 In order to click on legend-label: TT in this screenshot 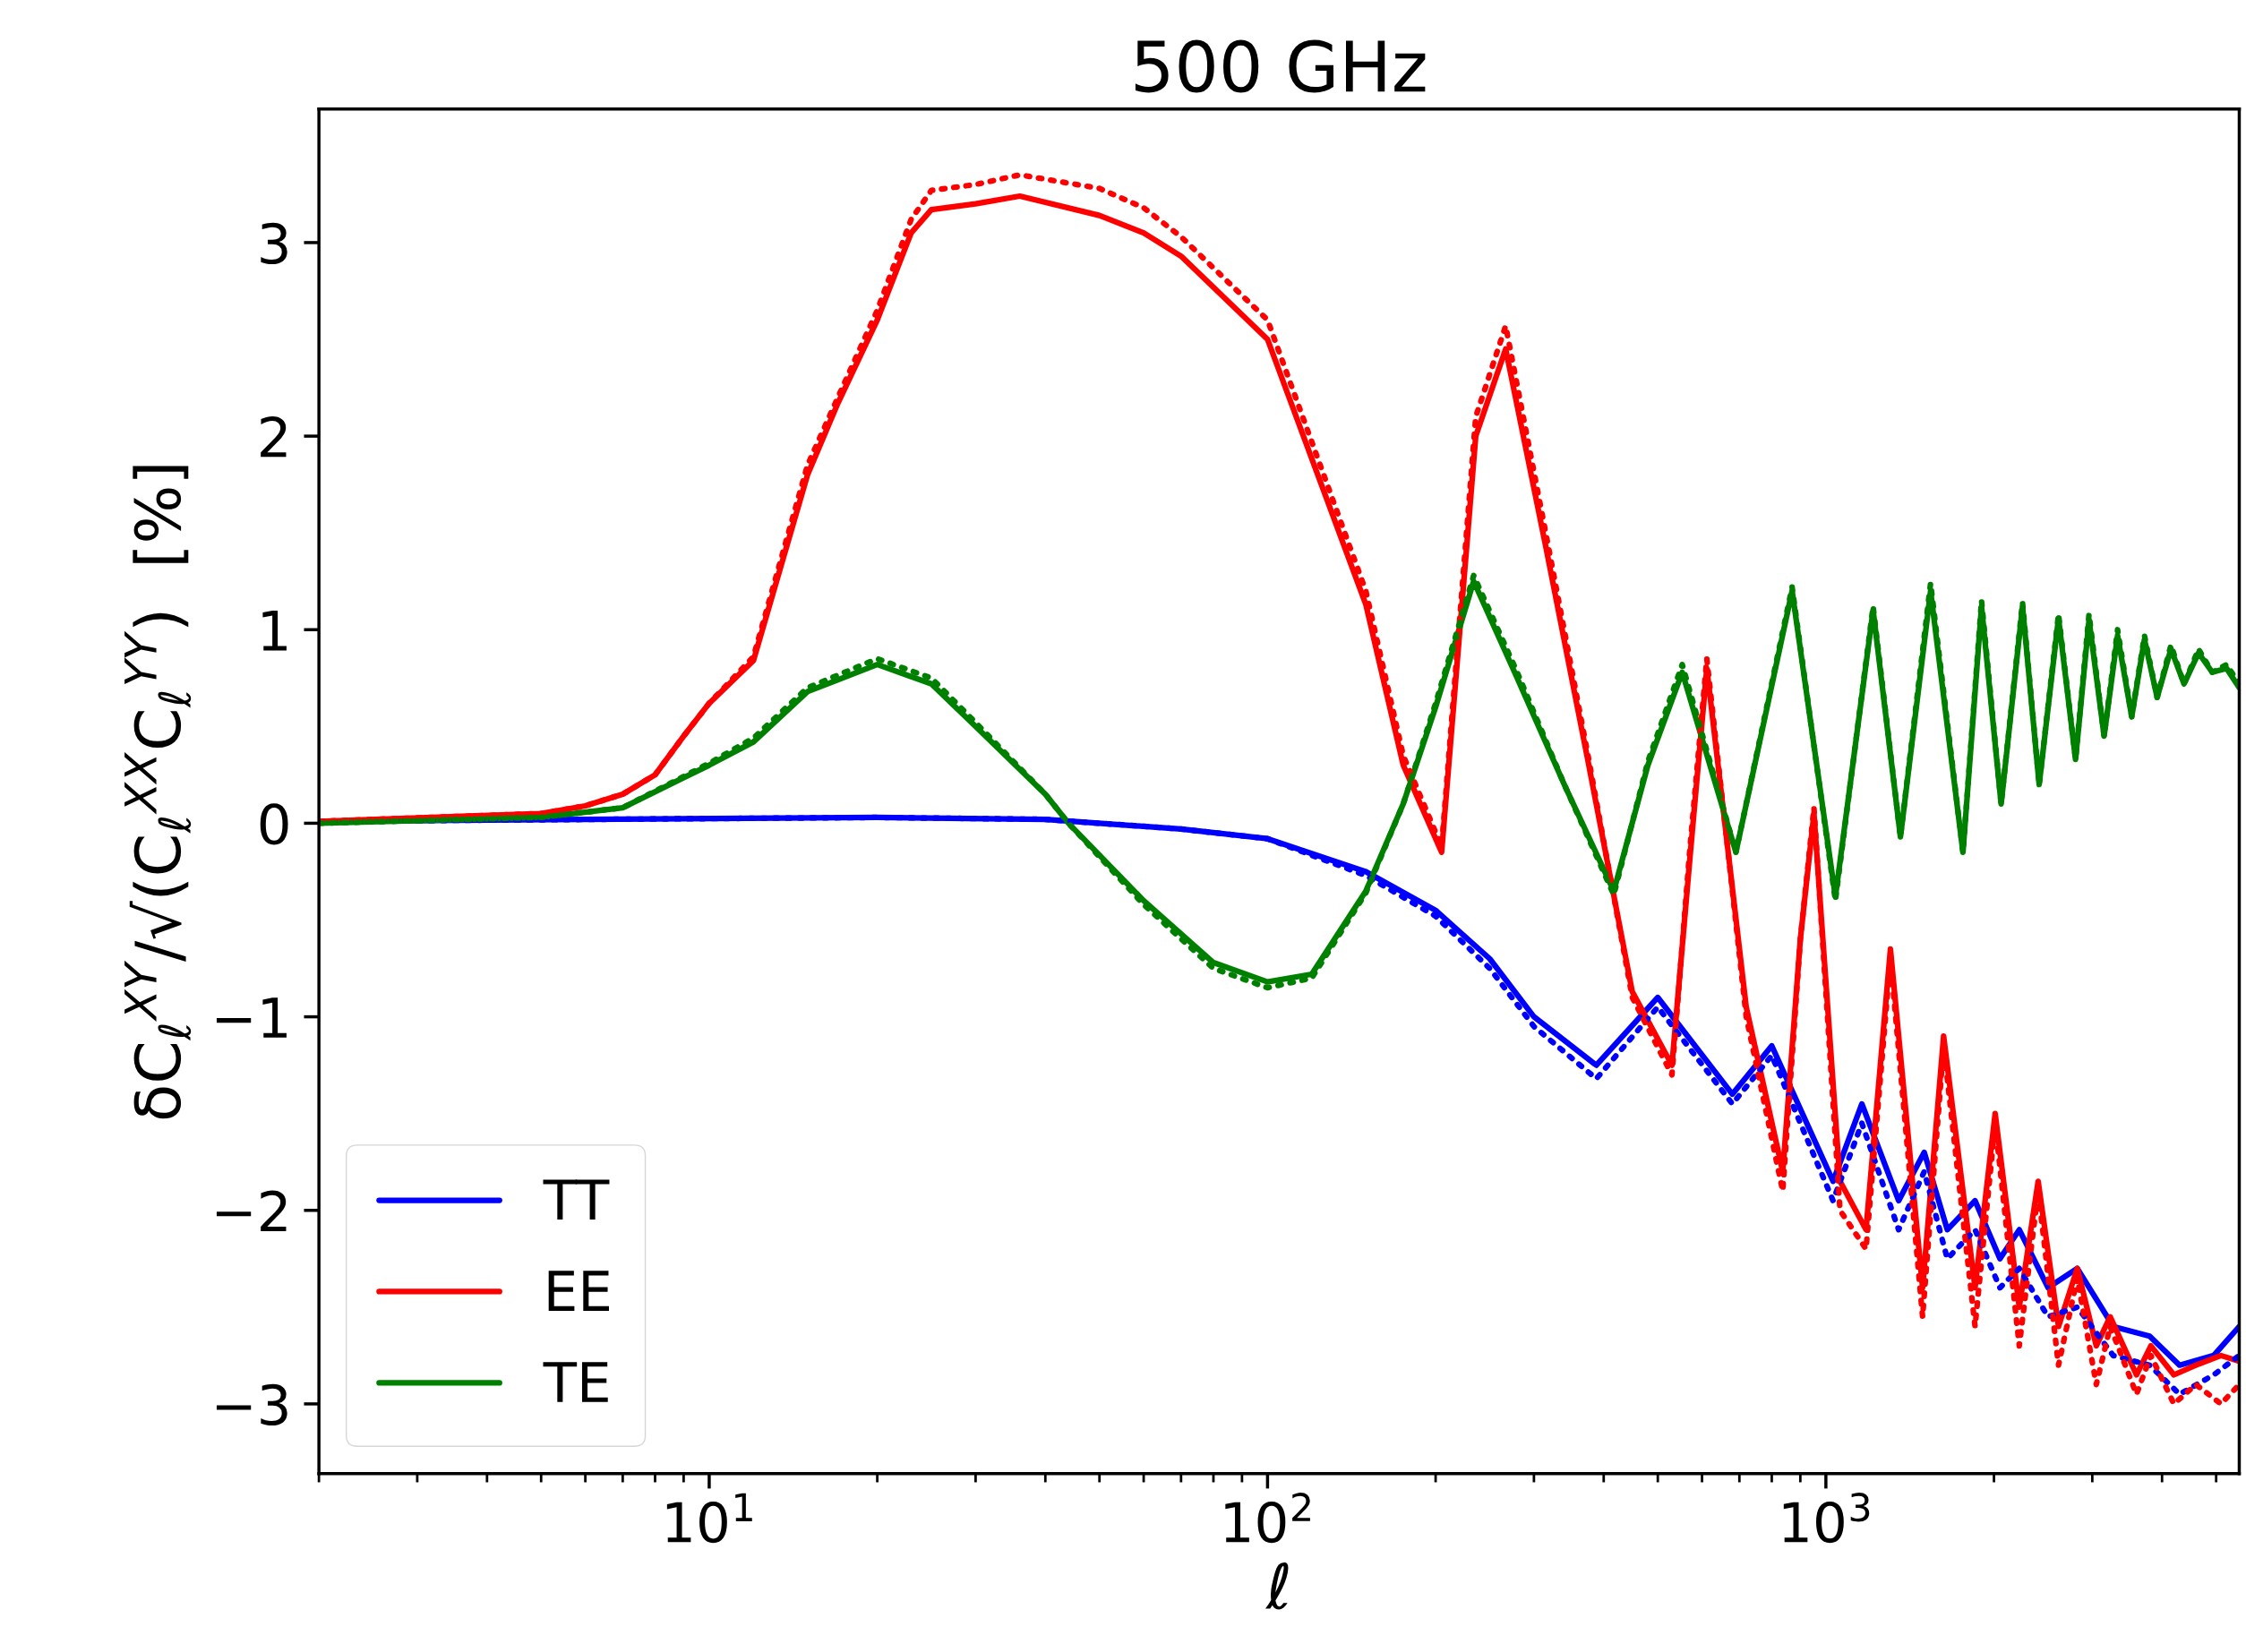, I will do `click(576, 1199)`.